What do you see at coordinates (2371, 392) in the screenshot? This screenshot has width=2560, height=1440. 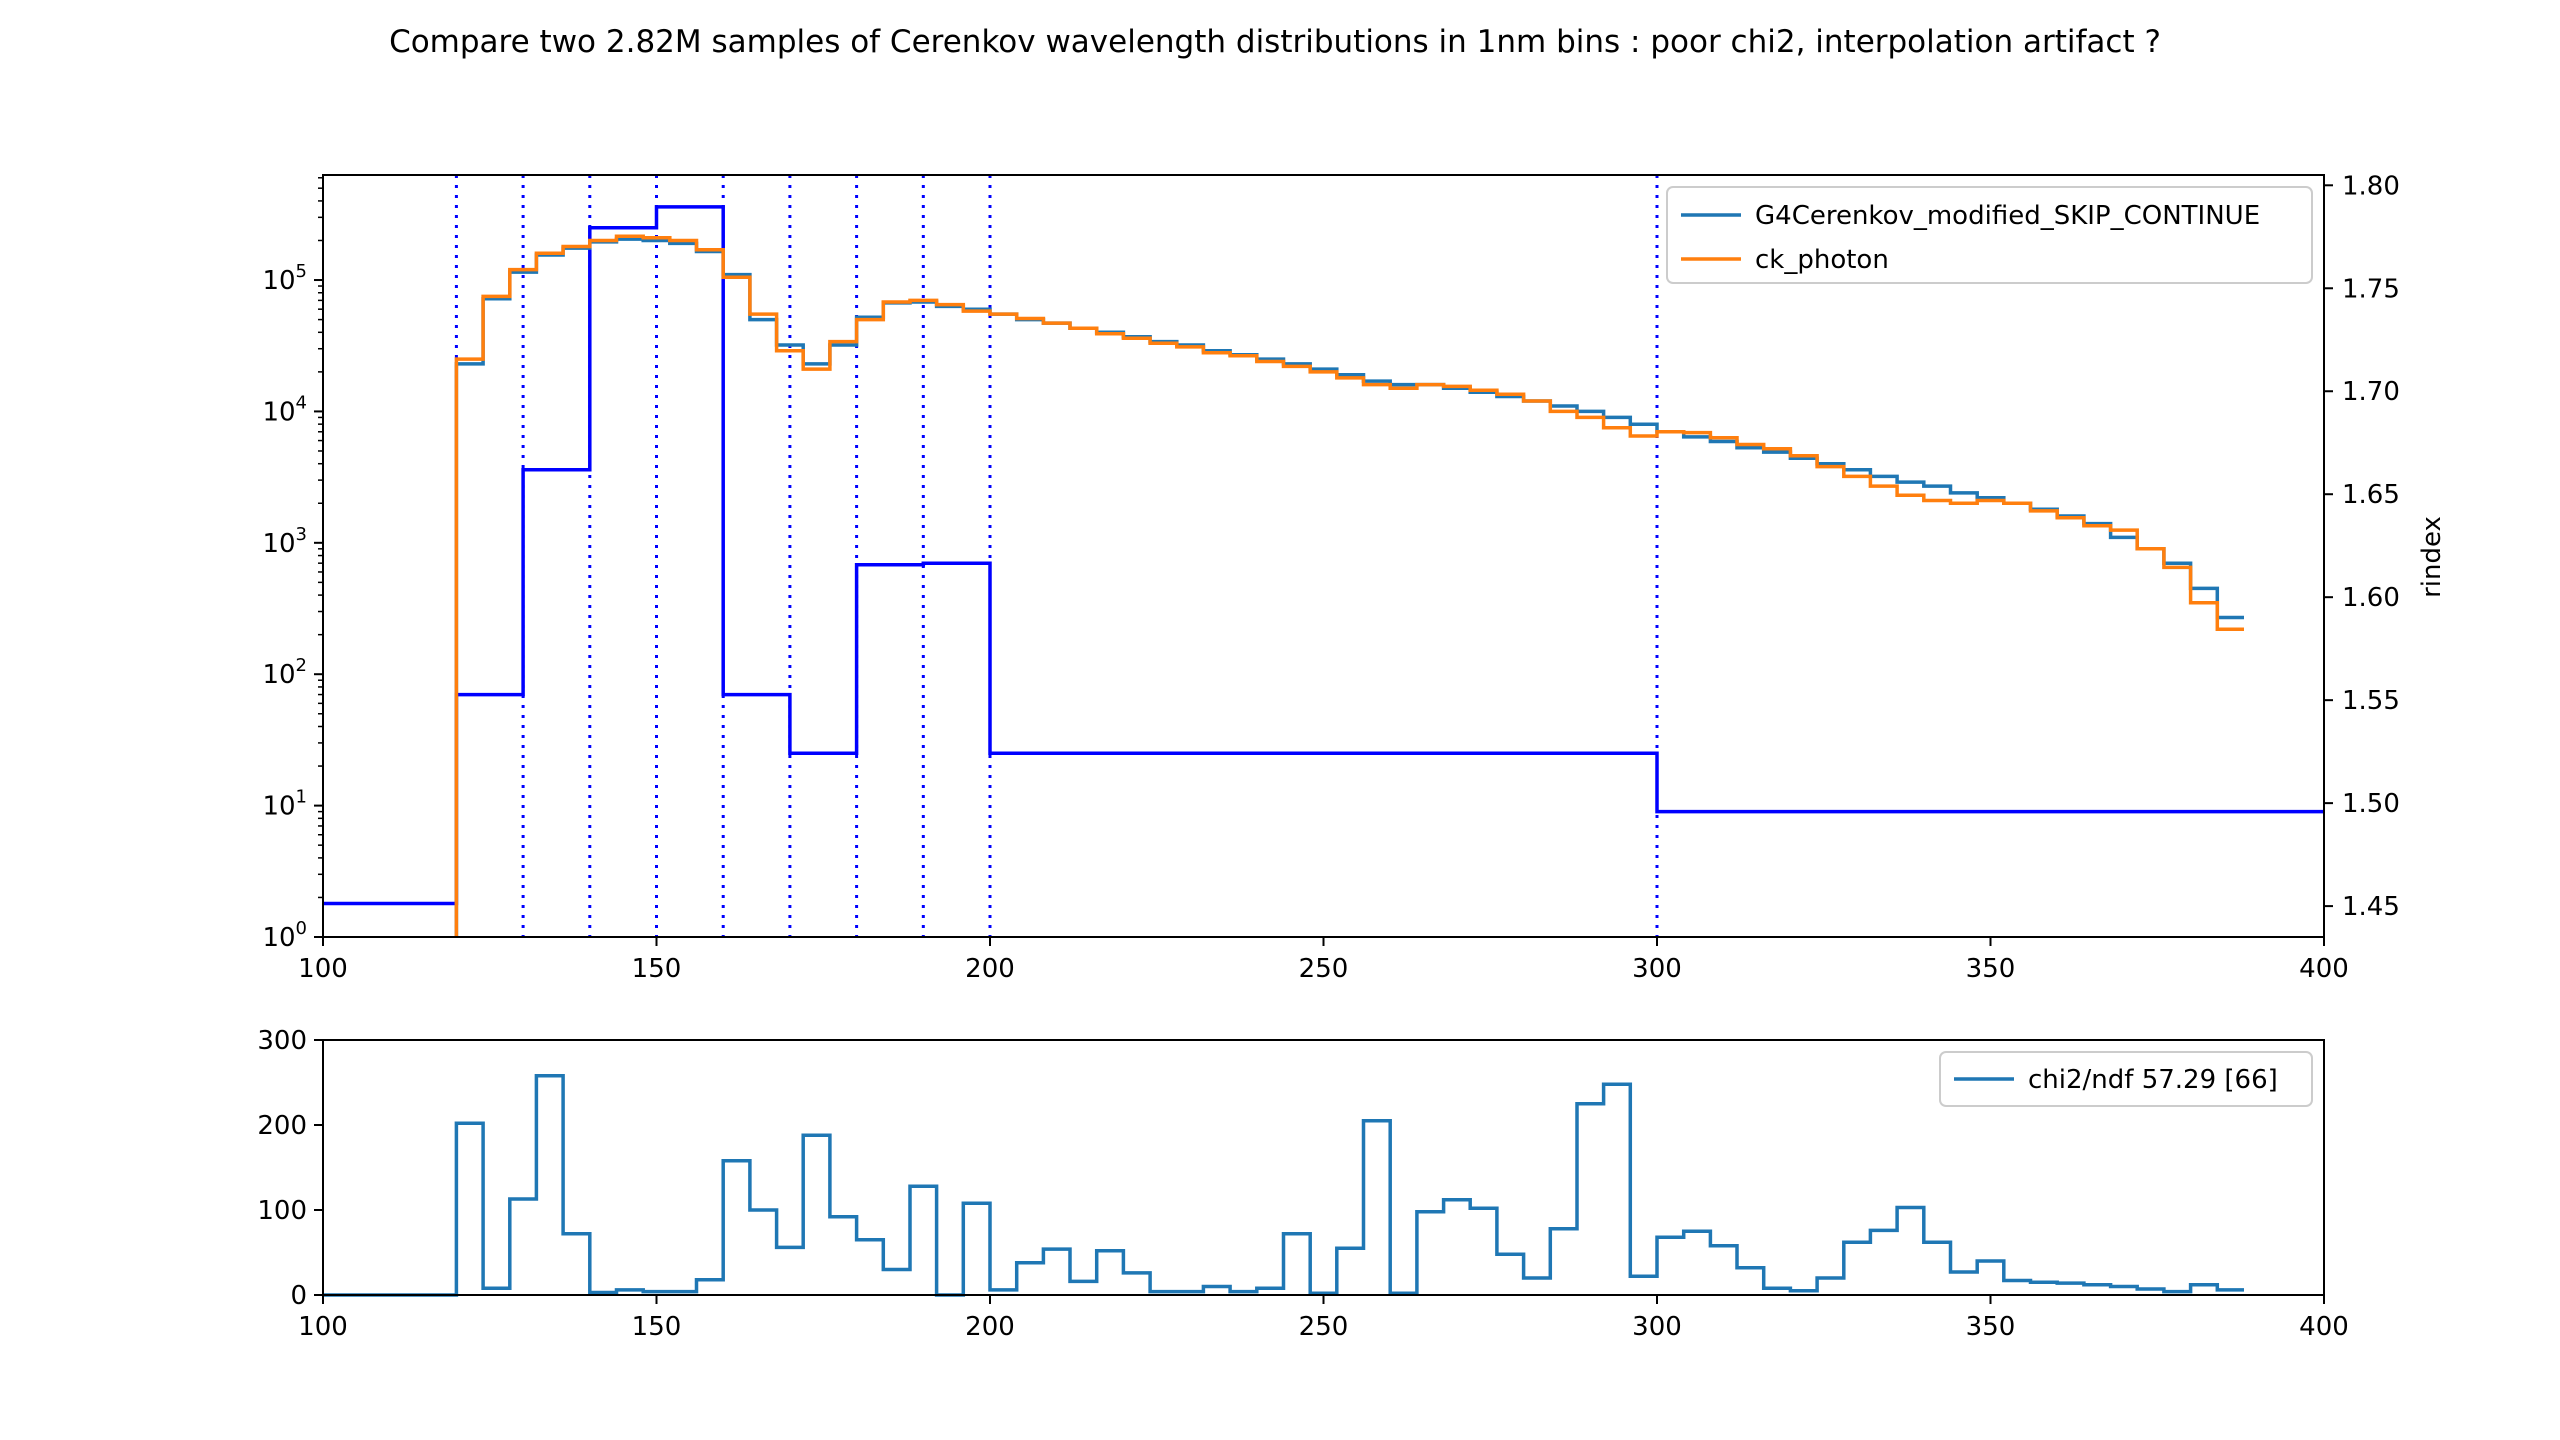 I see `y2-tick-label: 1.70` at bounding box center [2371, 392].